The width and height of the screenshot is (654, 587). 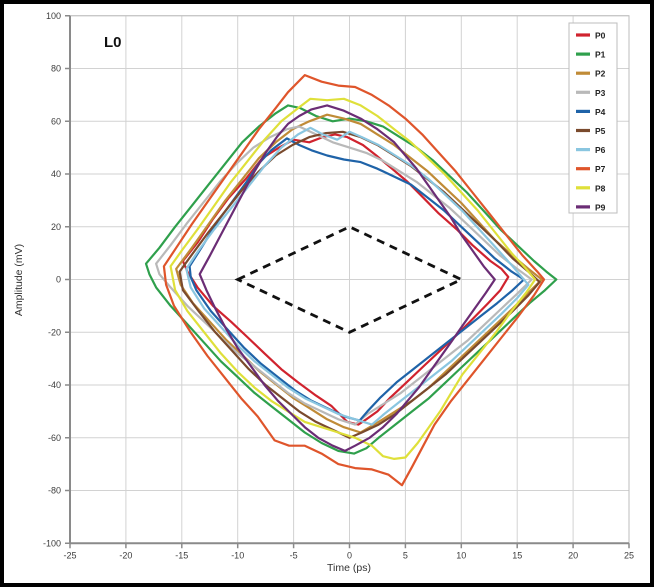 I want to click on y-axis-label: Amplitude (mV), so click(x=19, y=280).